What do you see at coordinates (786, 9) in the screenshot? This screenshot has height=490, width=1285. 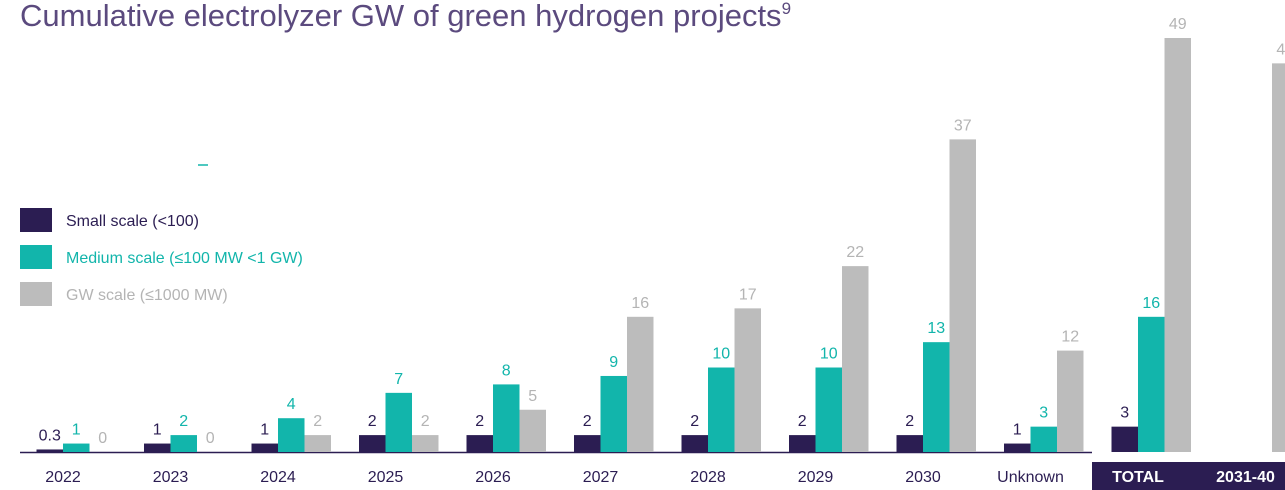 I see `title-superscript: 9` at bounding box center [786, 9].